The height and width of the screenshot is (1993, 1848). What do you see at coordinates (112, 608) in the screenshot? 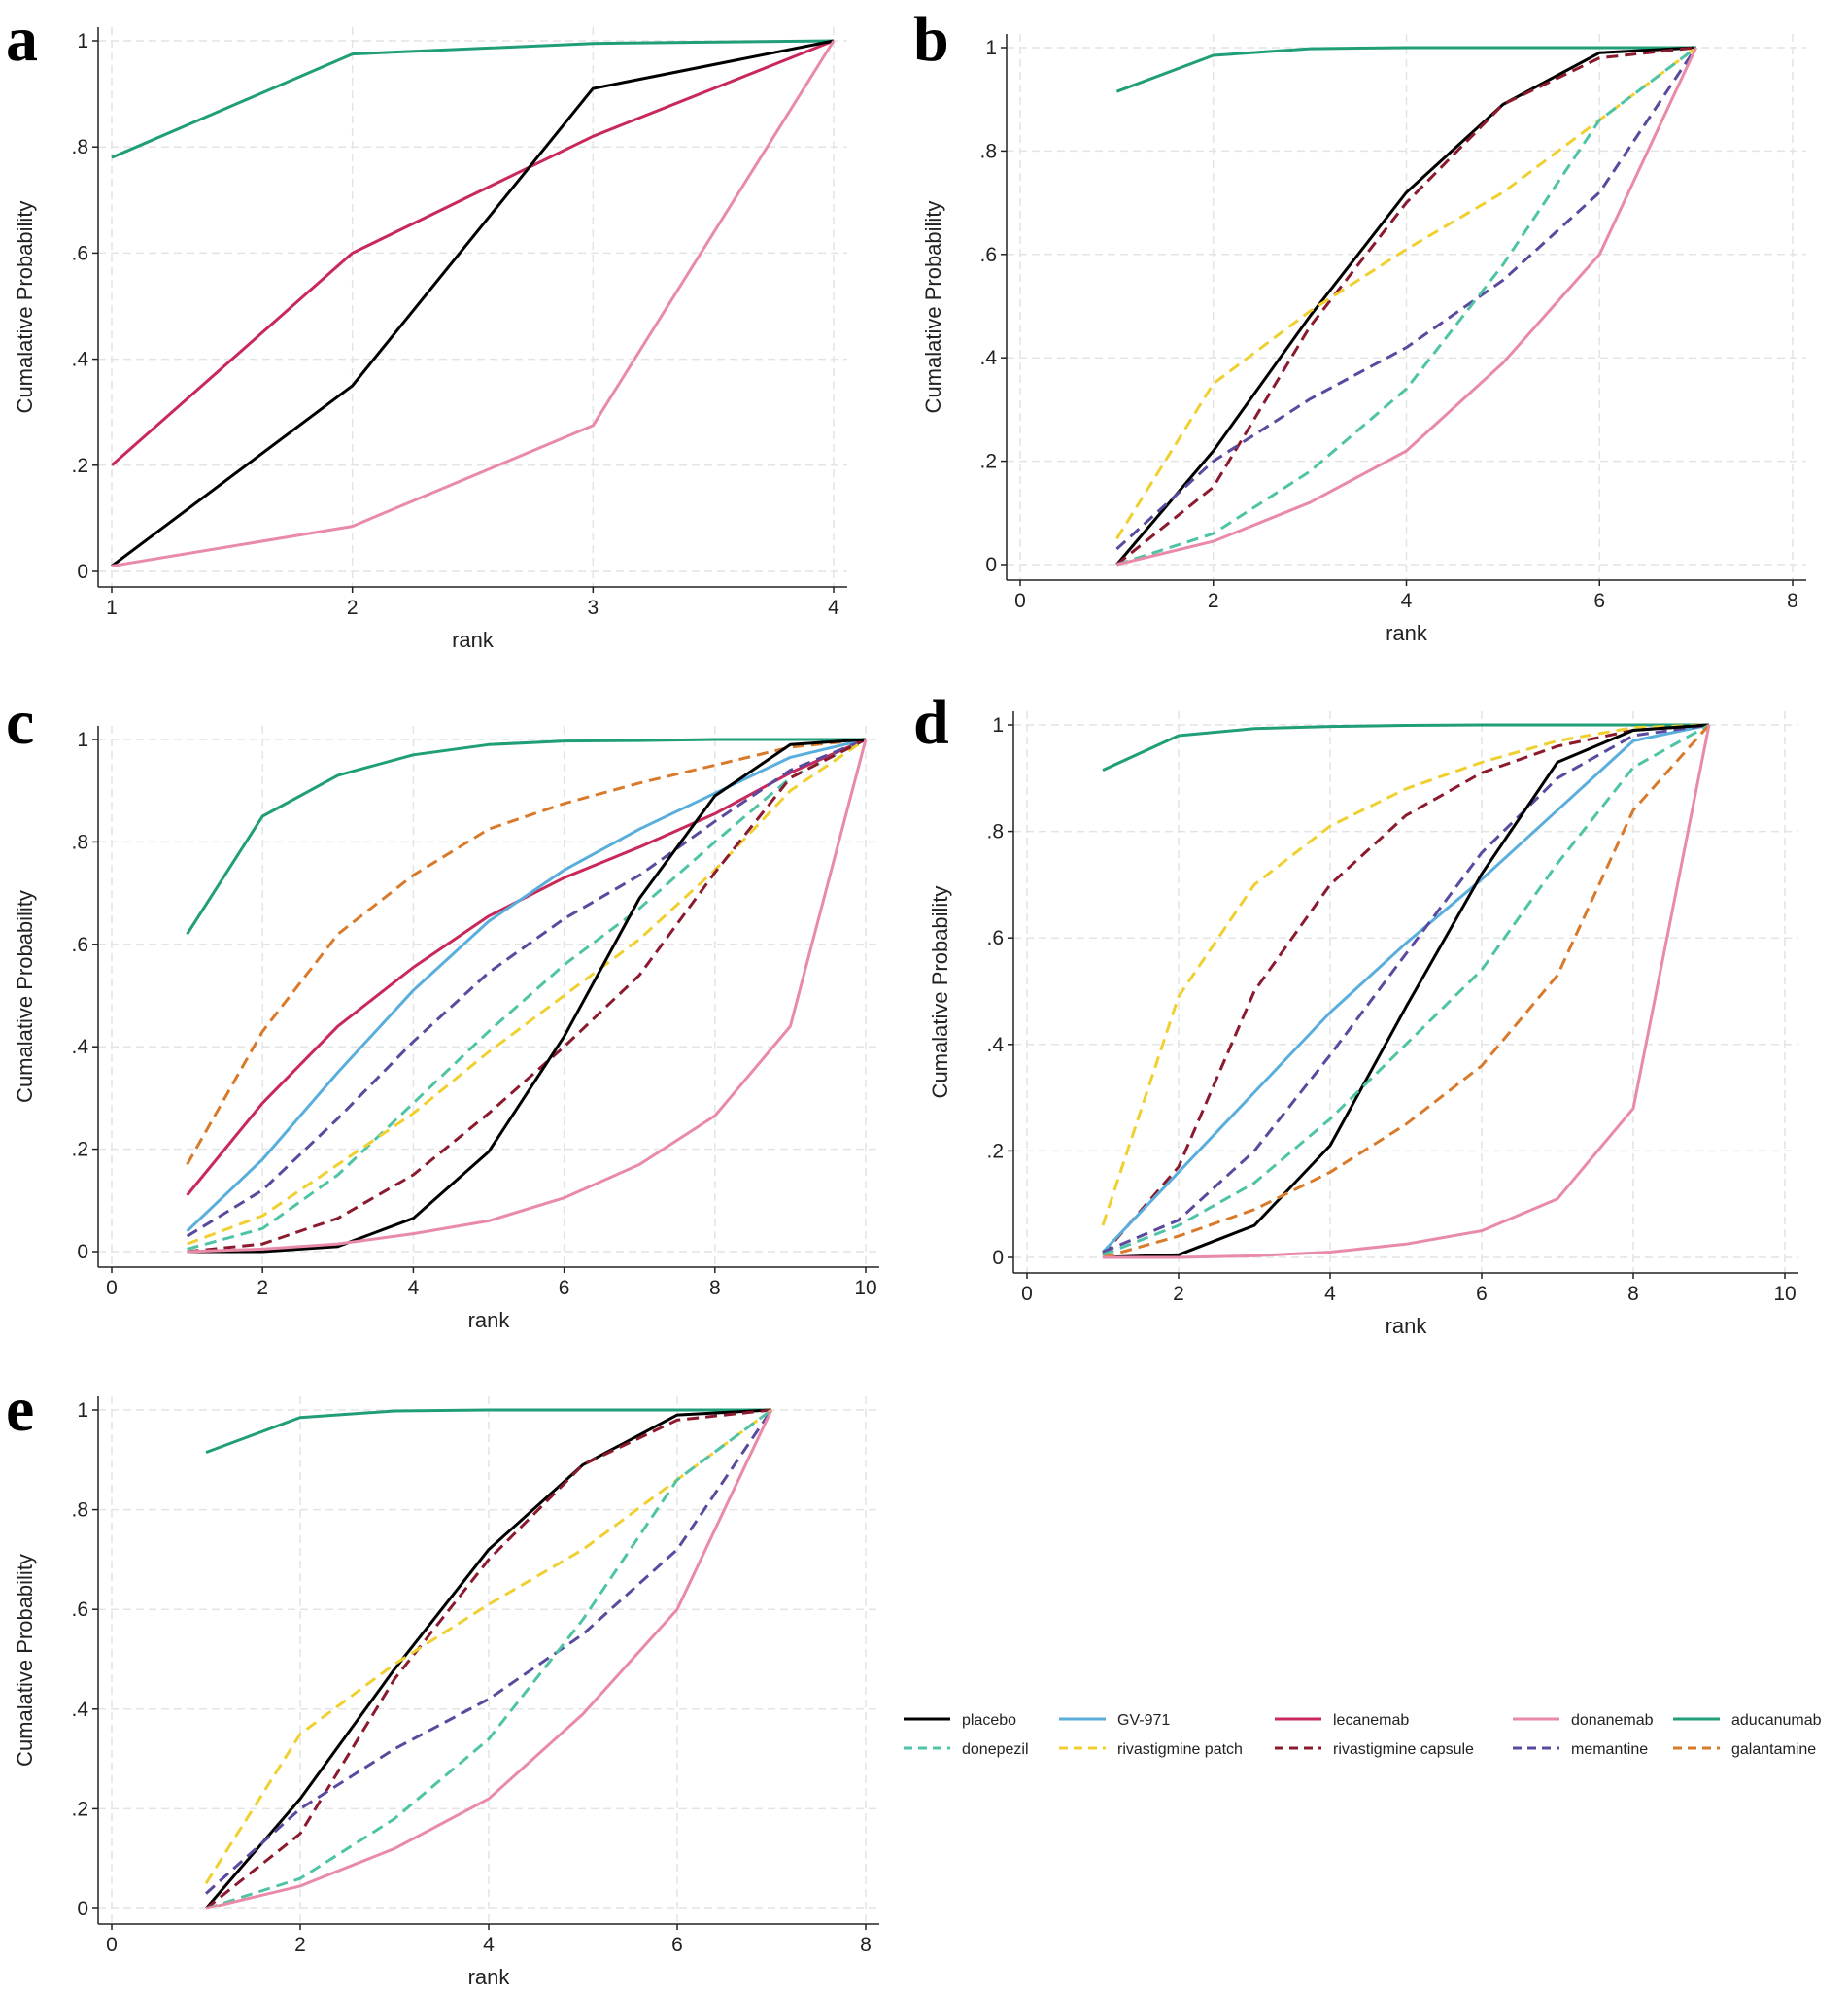
I see `x-tick-label: 1` at bounding box center [112, 608].